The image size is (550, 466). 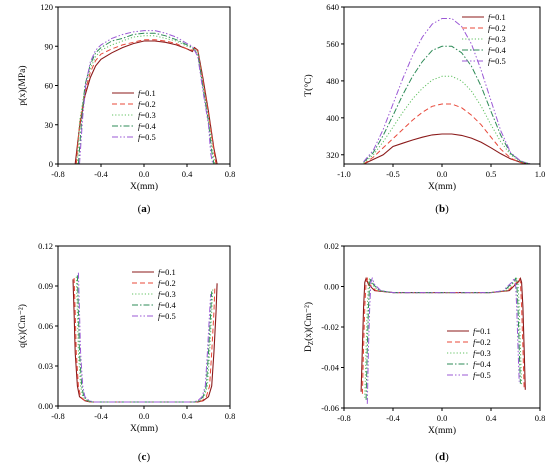 I want to click on x-tick-label: -0.5, so click(x=392, y=174).